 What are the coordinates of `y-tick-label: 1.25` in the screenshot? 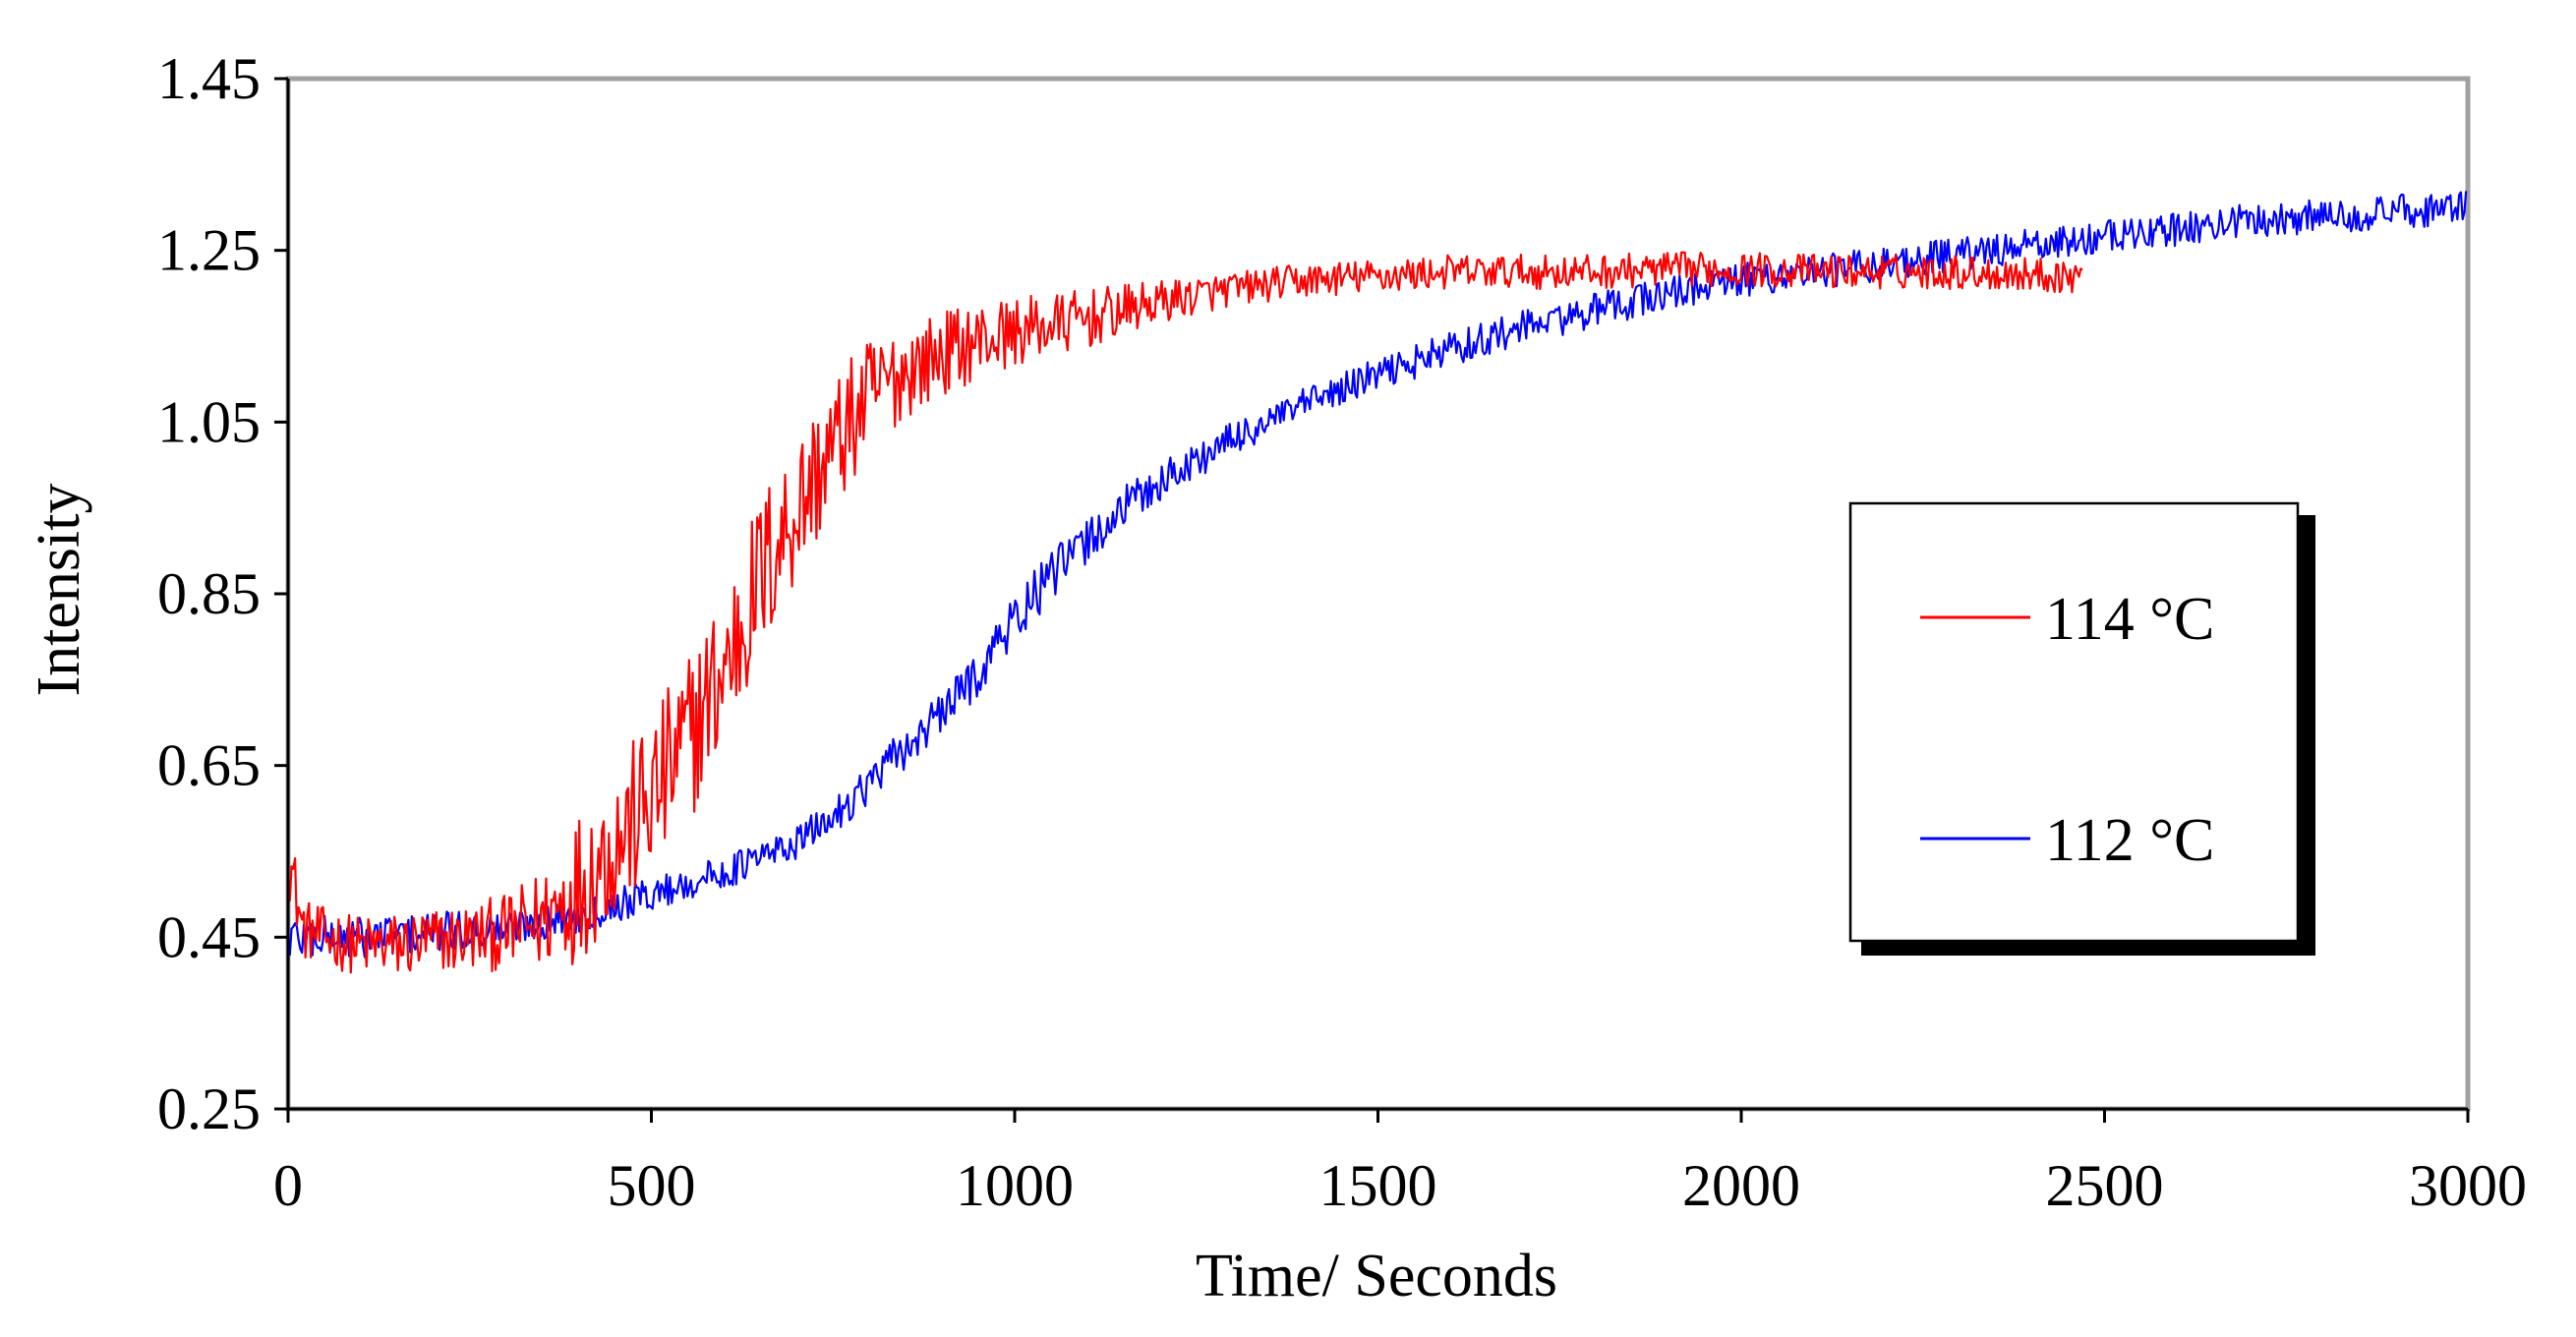 It's located at (209, 250).